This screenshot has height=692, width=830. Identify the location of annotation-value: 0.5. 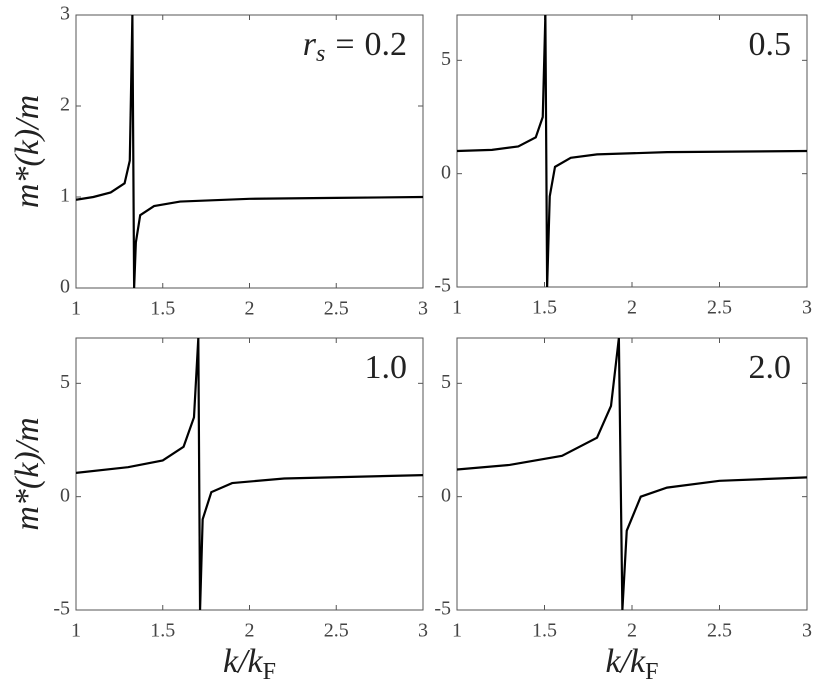
(770, 44).